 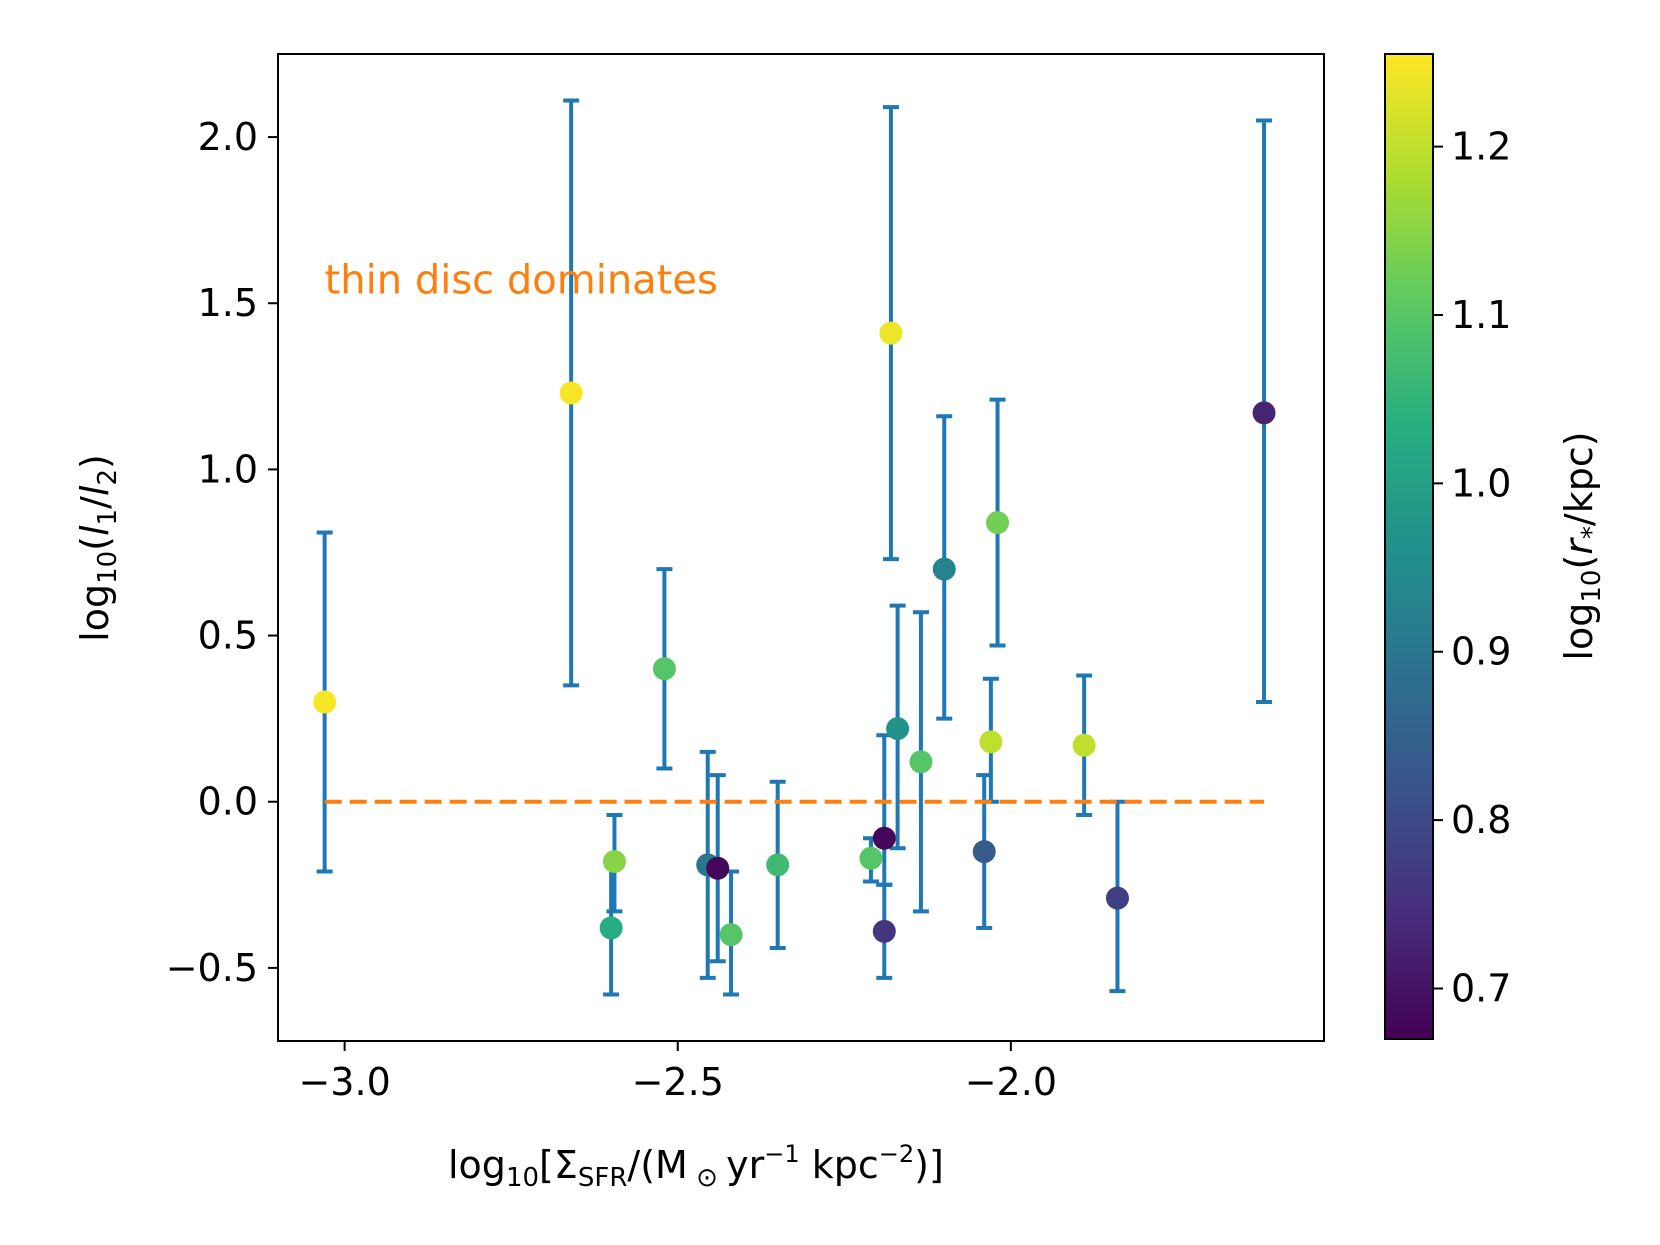 I want to click on y-tick-label: −0.5, so click(x=212, y=968).